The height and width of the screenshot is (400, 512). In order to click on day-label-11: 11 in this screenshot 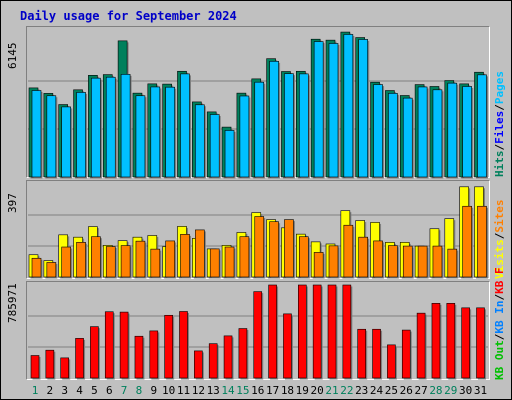, I will do `click(183, 390)`.